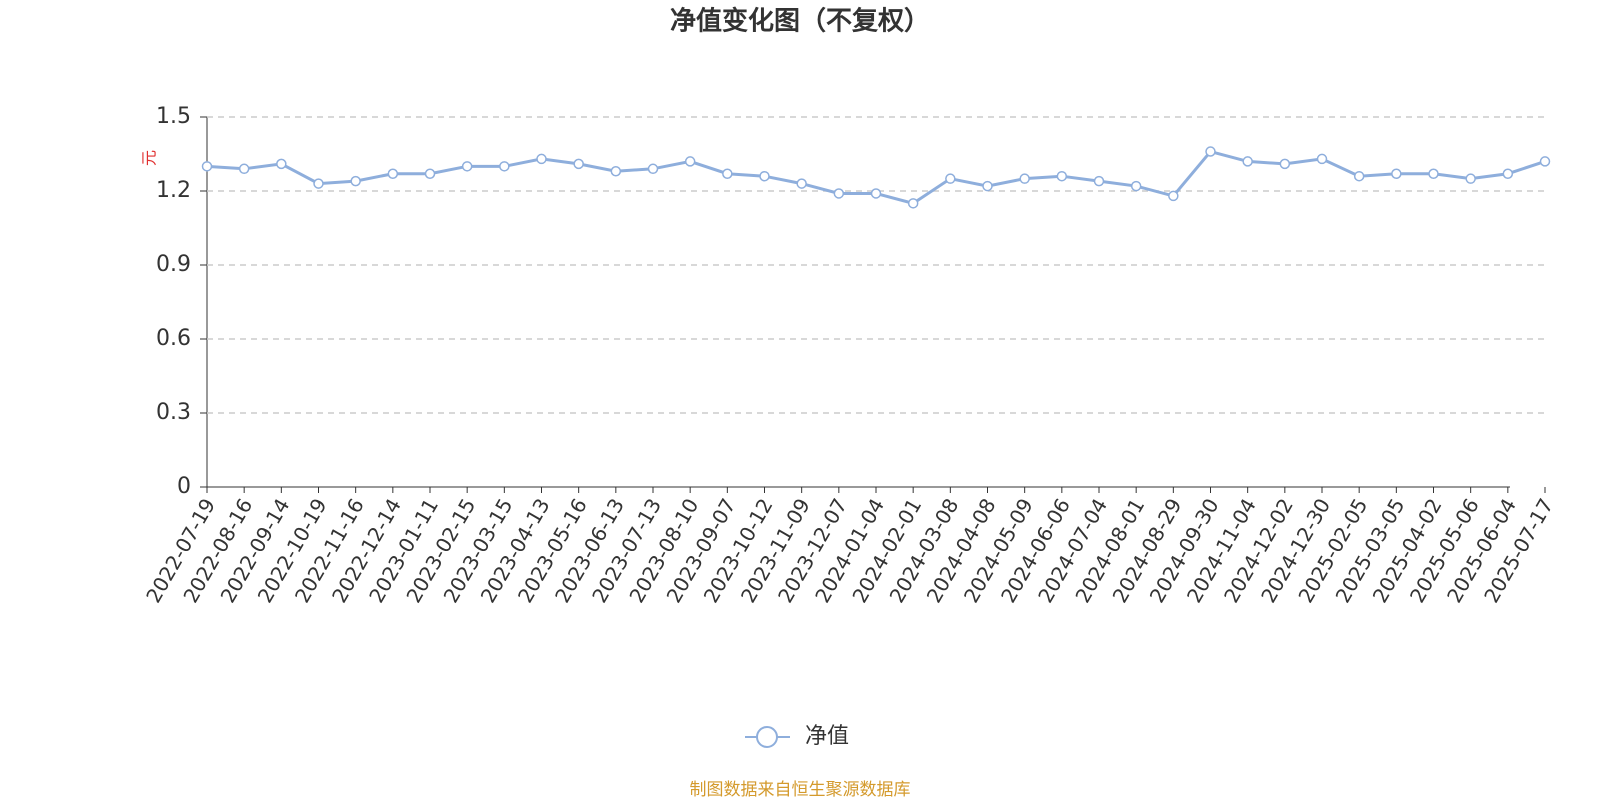  Describe the element at coordinates (827, 736) in the screenshot. I see `legend-label: 净值` at that location.